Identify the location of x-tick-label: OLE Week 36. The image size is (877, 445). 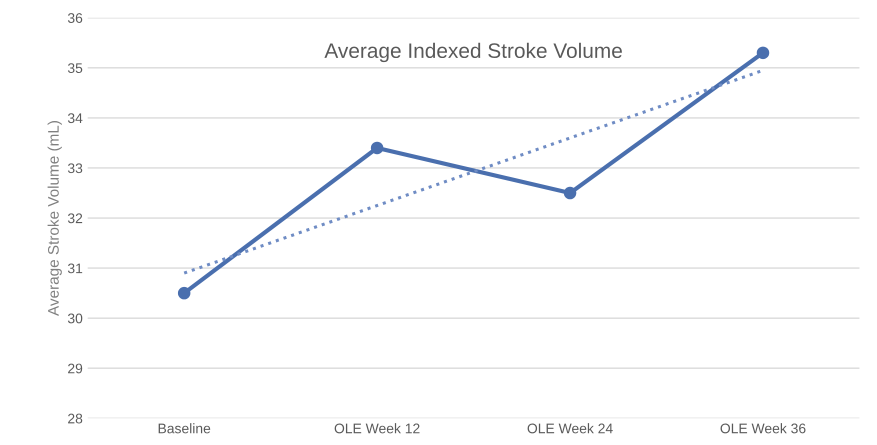
(763, 428).